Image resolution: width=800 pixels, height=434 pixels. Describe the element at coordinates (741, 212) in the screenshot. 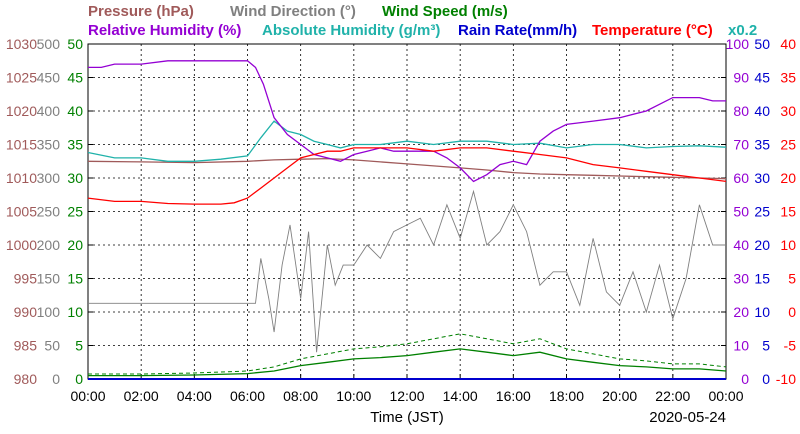

I see `humidity-tick-label: 50` at that location.